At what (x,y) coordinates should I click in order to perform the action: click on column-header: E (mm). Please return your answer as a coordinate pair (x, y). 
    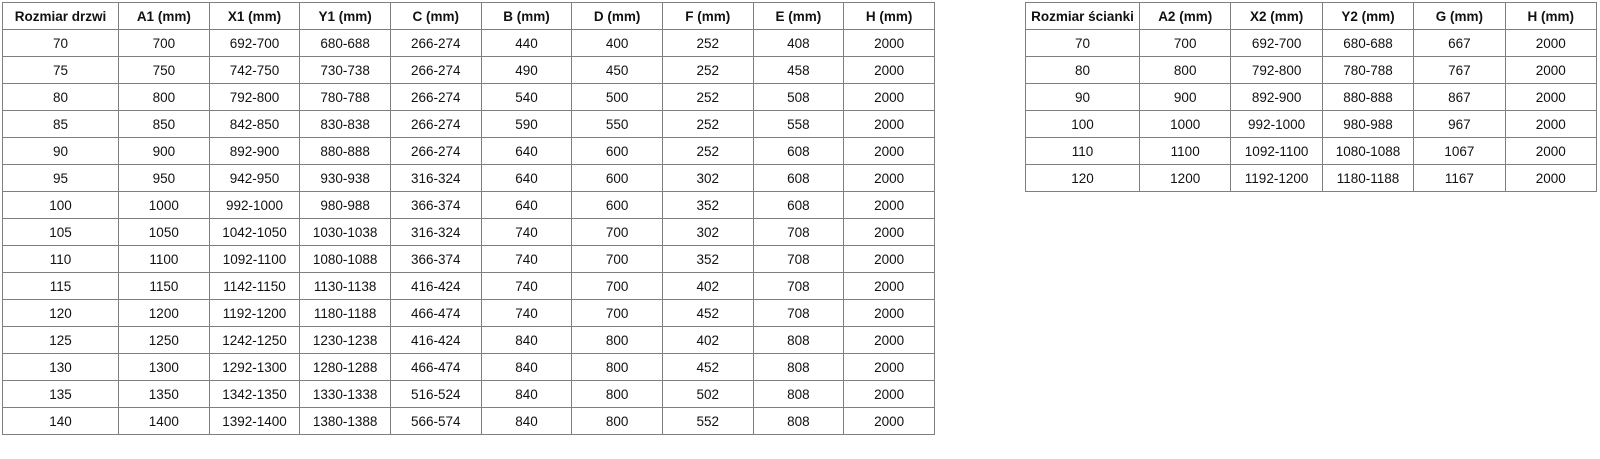
    Looking at the image, I should click on (798, 16).